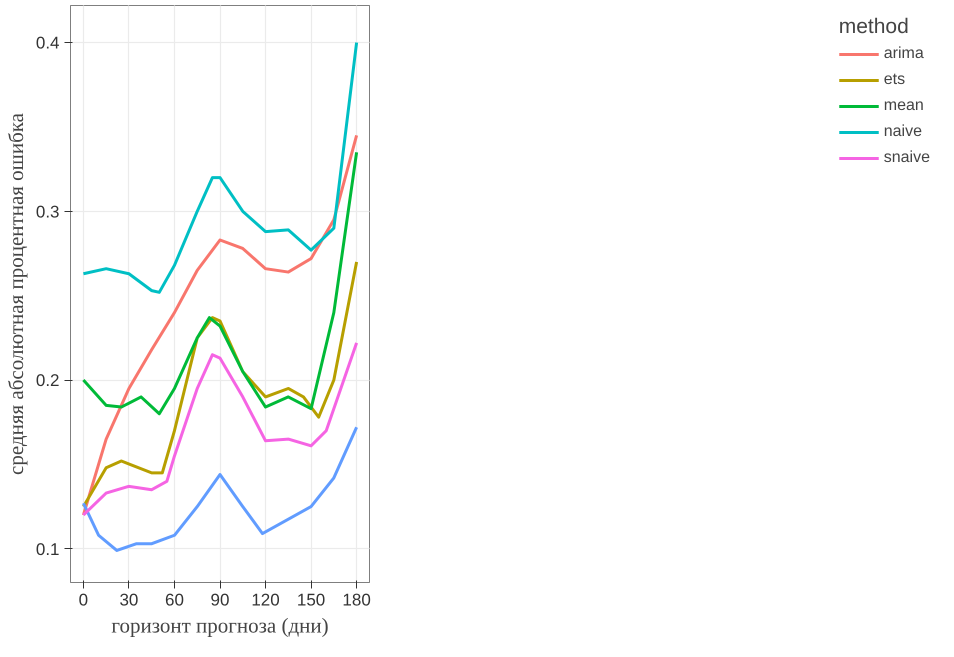  Describe the element at coordinates (907, 158) in the screenshot. I see `legend-label: snaive` at that location.